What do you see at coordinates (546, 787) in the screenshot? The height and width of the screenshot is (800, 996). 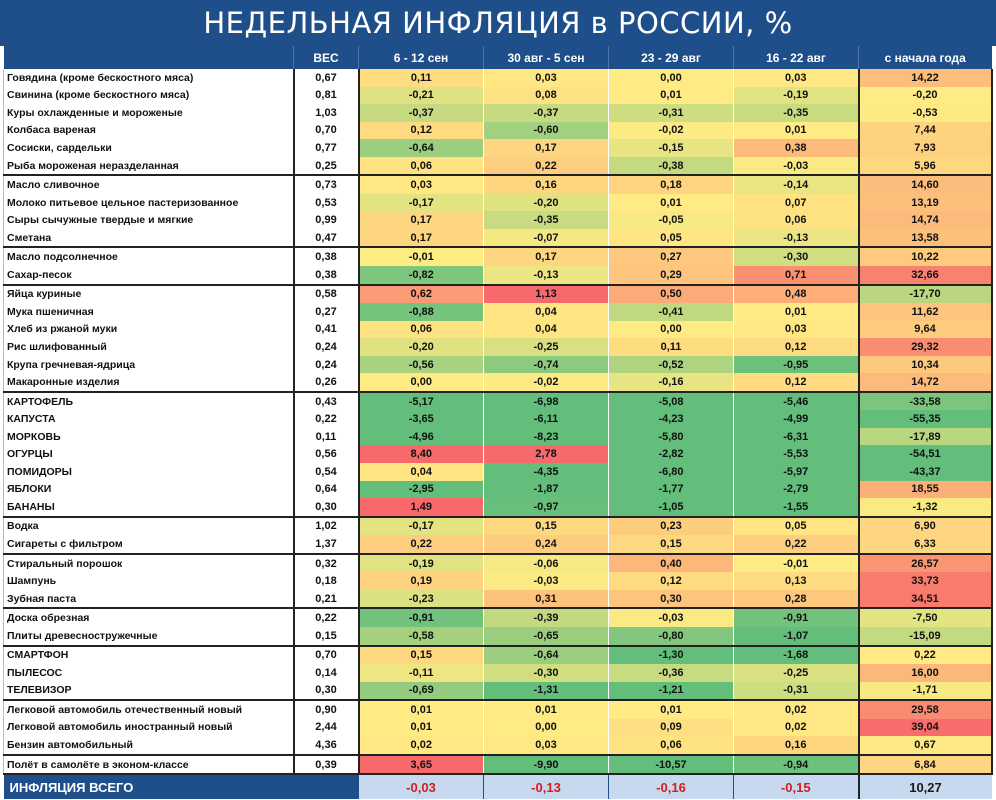 I see `total-week-2: -0,13` at bounding box center [546, 787].